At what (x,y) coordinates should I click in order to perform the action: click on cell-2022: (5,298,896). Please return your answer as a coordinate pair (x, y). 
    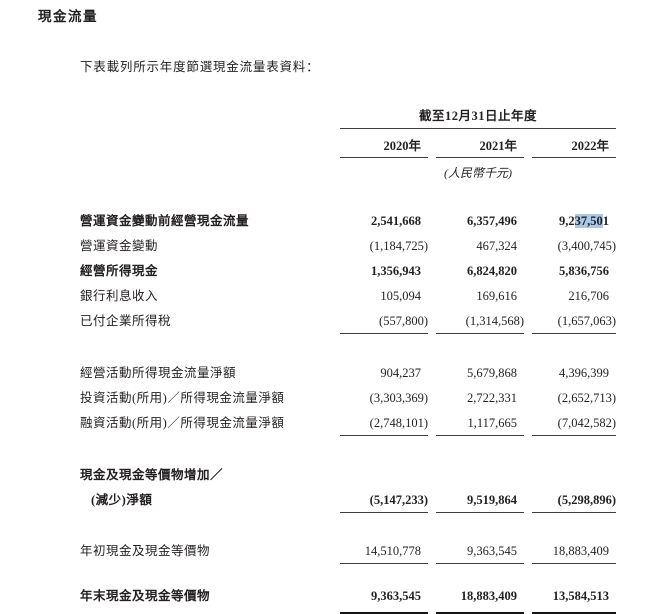
    Looking at the image, I should click on (574, 500).